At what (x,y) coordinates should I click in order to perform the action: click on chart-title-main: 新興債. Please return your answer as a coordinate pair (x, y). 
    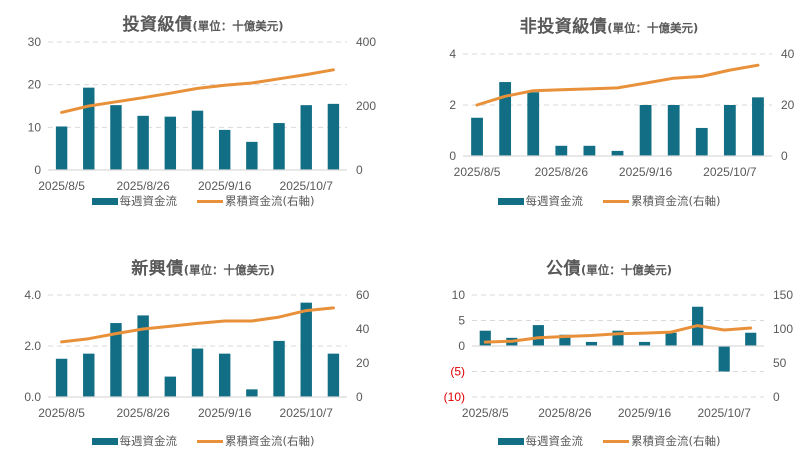
    Looking at the image, I should click on (157, 269).